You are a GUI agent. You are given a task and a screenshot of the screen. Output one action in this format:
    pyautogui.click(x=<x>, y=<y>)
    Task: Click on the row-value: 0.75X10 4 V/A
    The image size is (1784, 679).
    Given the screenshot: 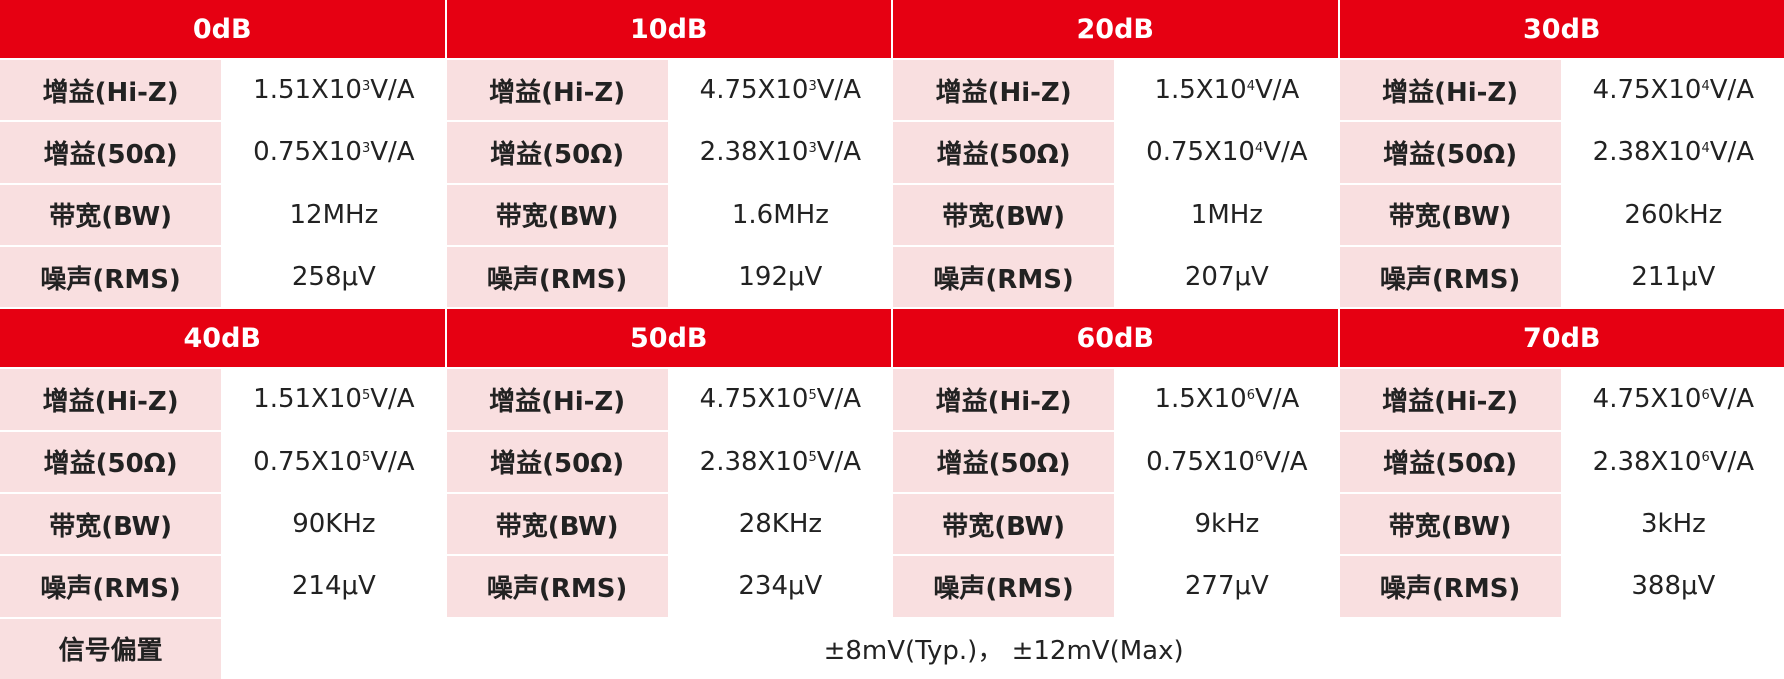 What is the action you would take?
    pyautogui.click(x=1227, y=152)
    